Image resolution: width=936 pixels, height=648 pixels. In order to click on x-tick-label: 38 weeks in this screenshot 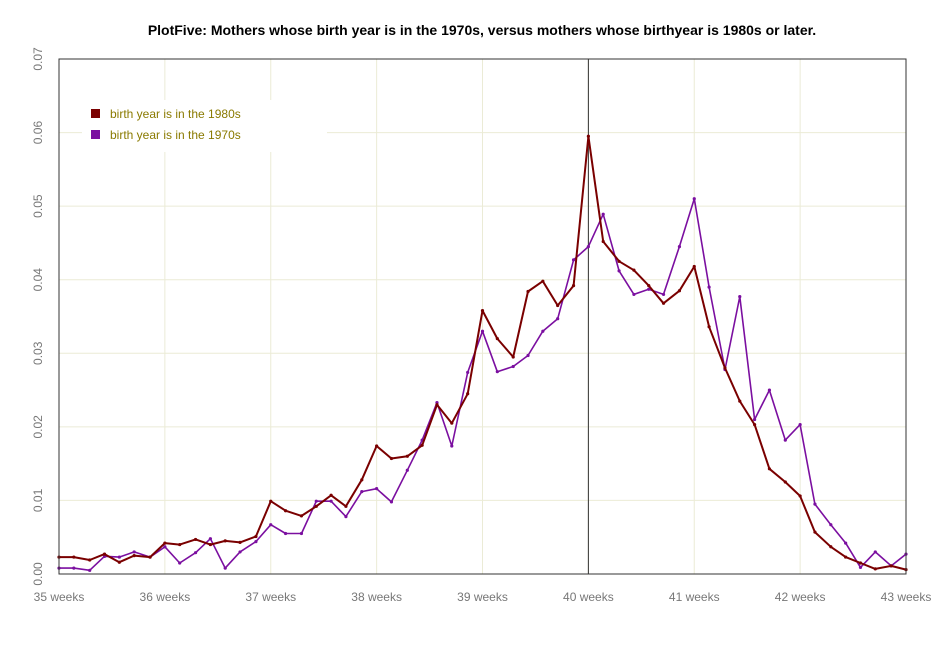, I will do `click(376, 597)`.